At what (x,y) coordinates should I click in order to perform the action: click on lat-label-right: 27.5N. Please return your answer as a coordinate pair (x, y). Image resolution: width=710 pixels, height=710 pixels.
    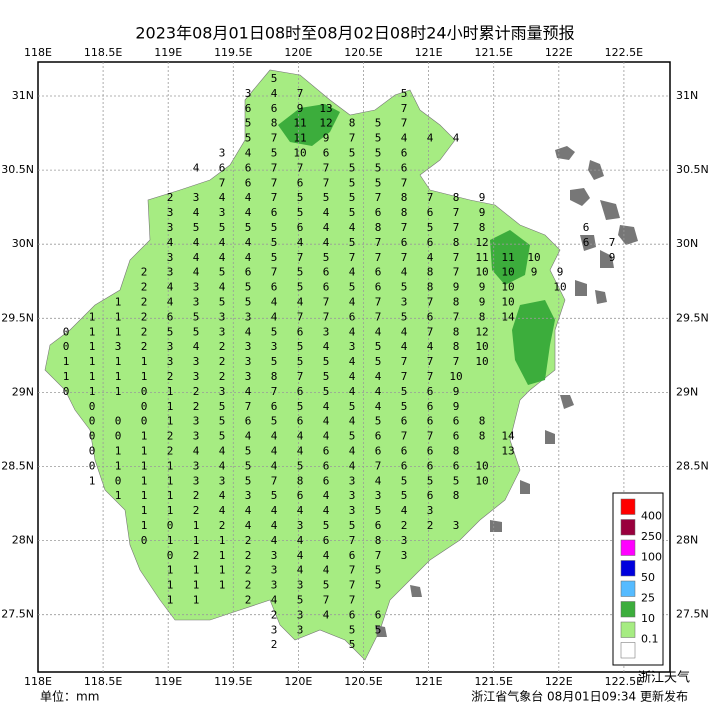
    Looking at the image, I should click on (692, 614).